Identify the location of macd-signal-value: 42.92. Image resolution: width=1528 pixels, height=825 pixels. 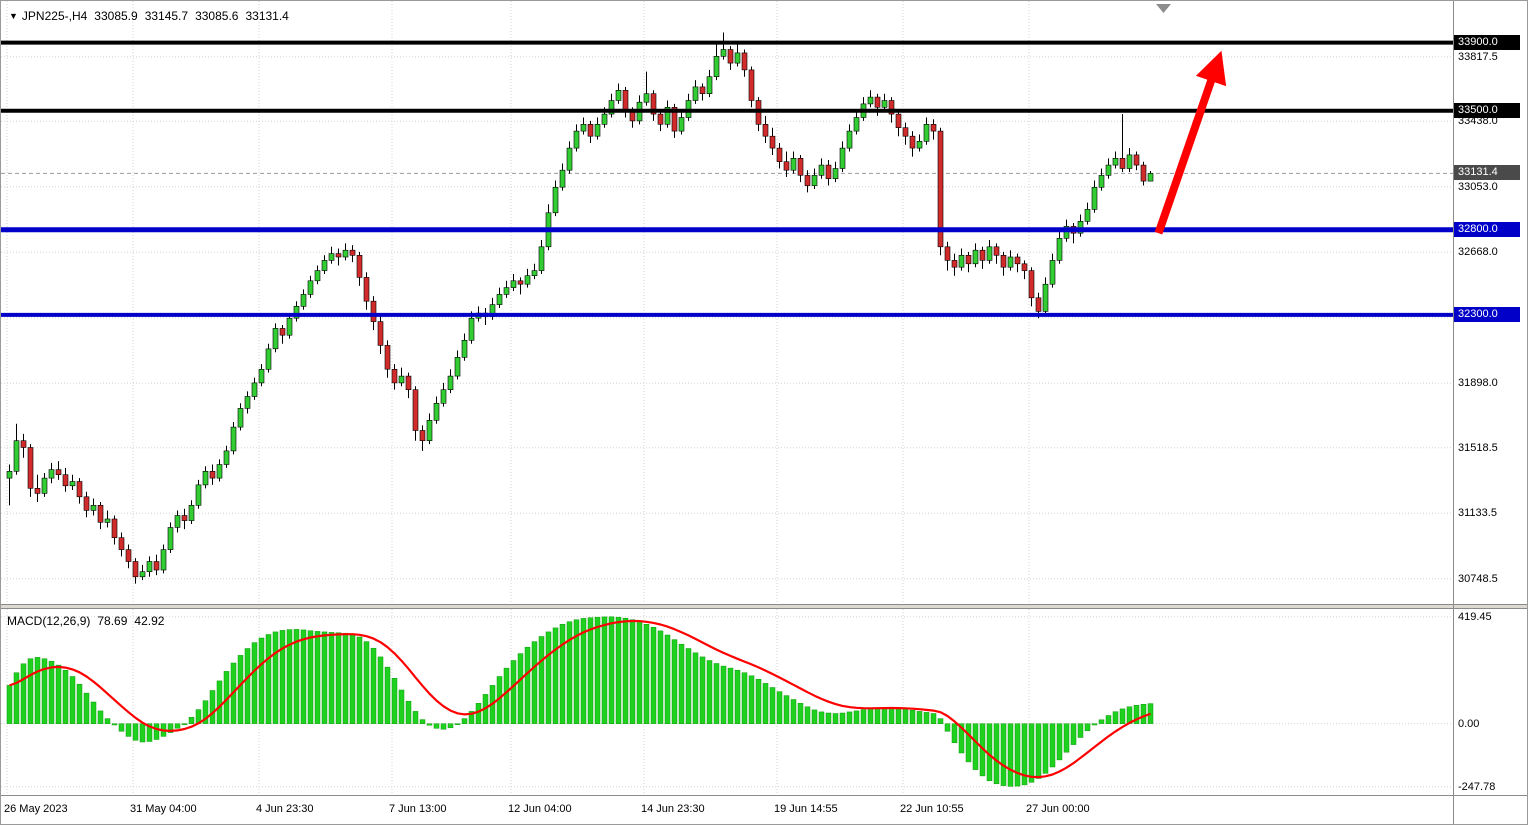
(149, 621).